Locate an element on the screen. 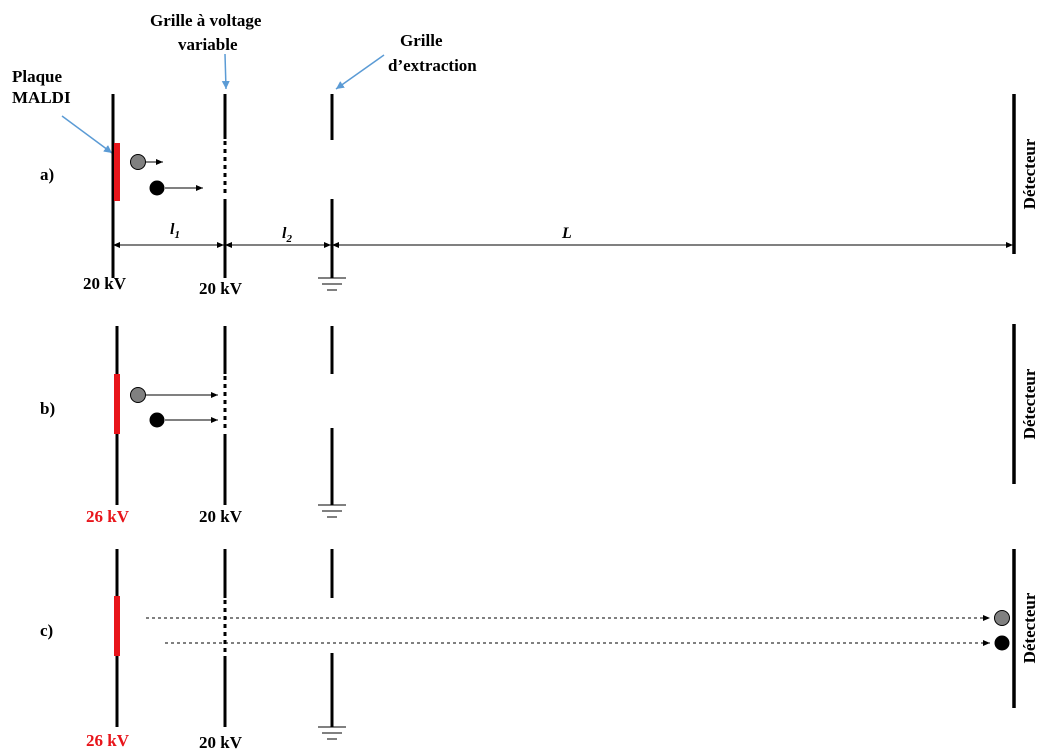  grille-extraction-pointer-arrow is located at coordinates (360, 72).